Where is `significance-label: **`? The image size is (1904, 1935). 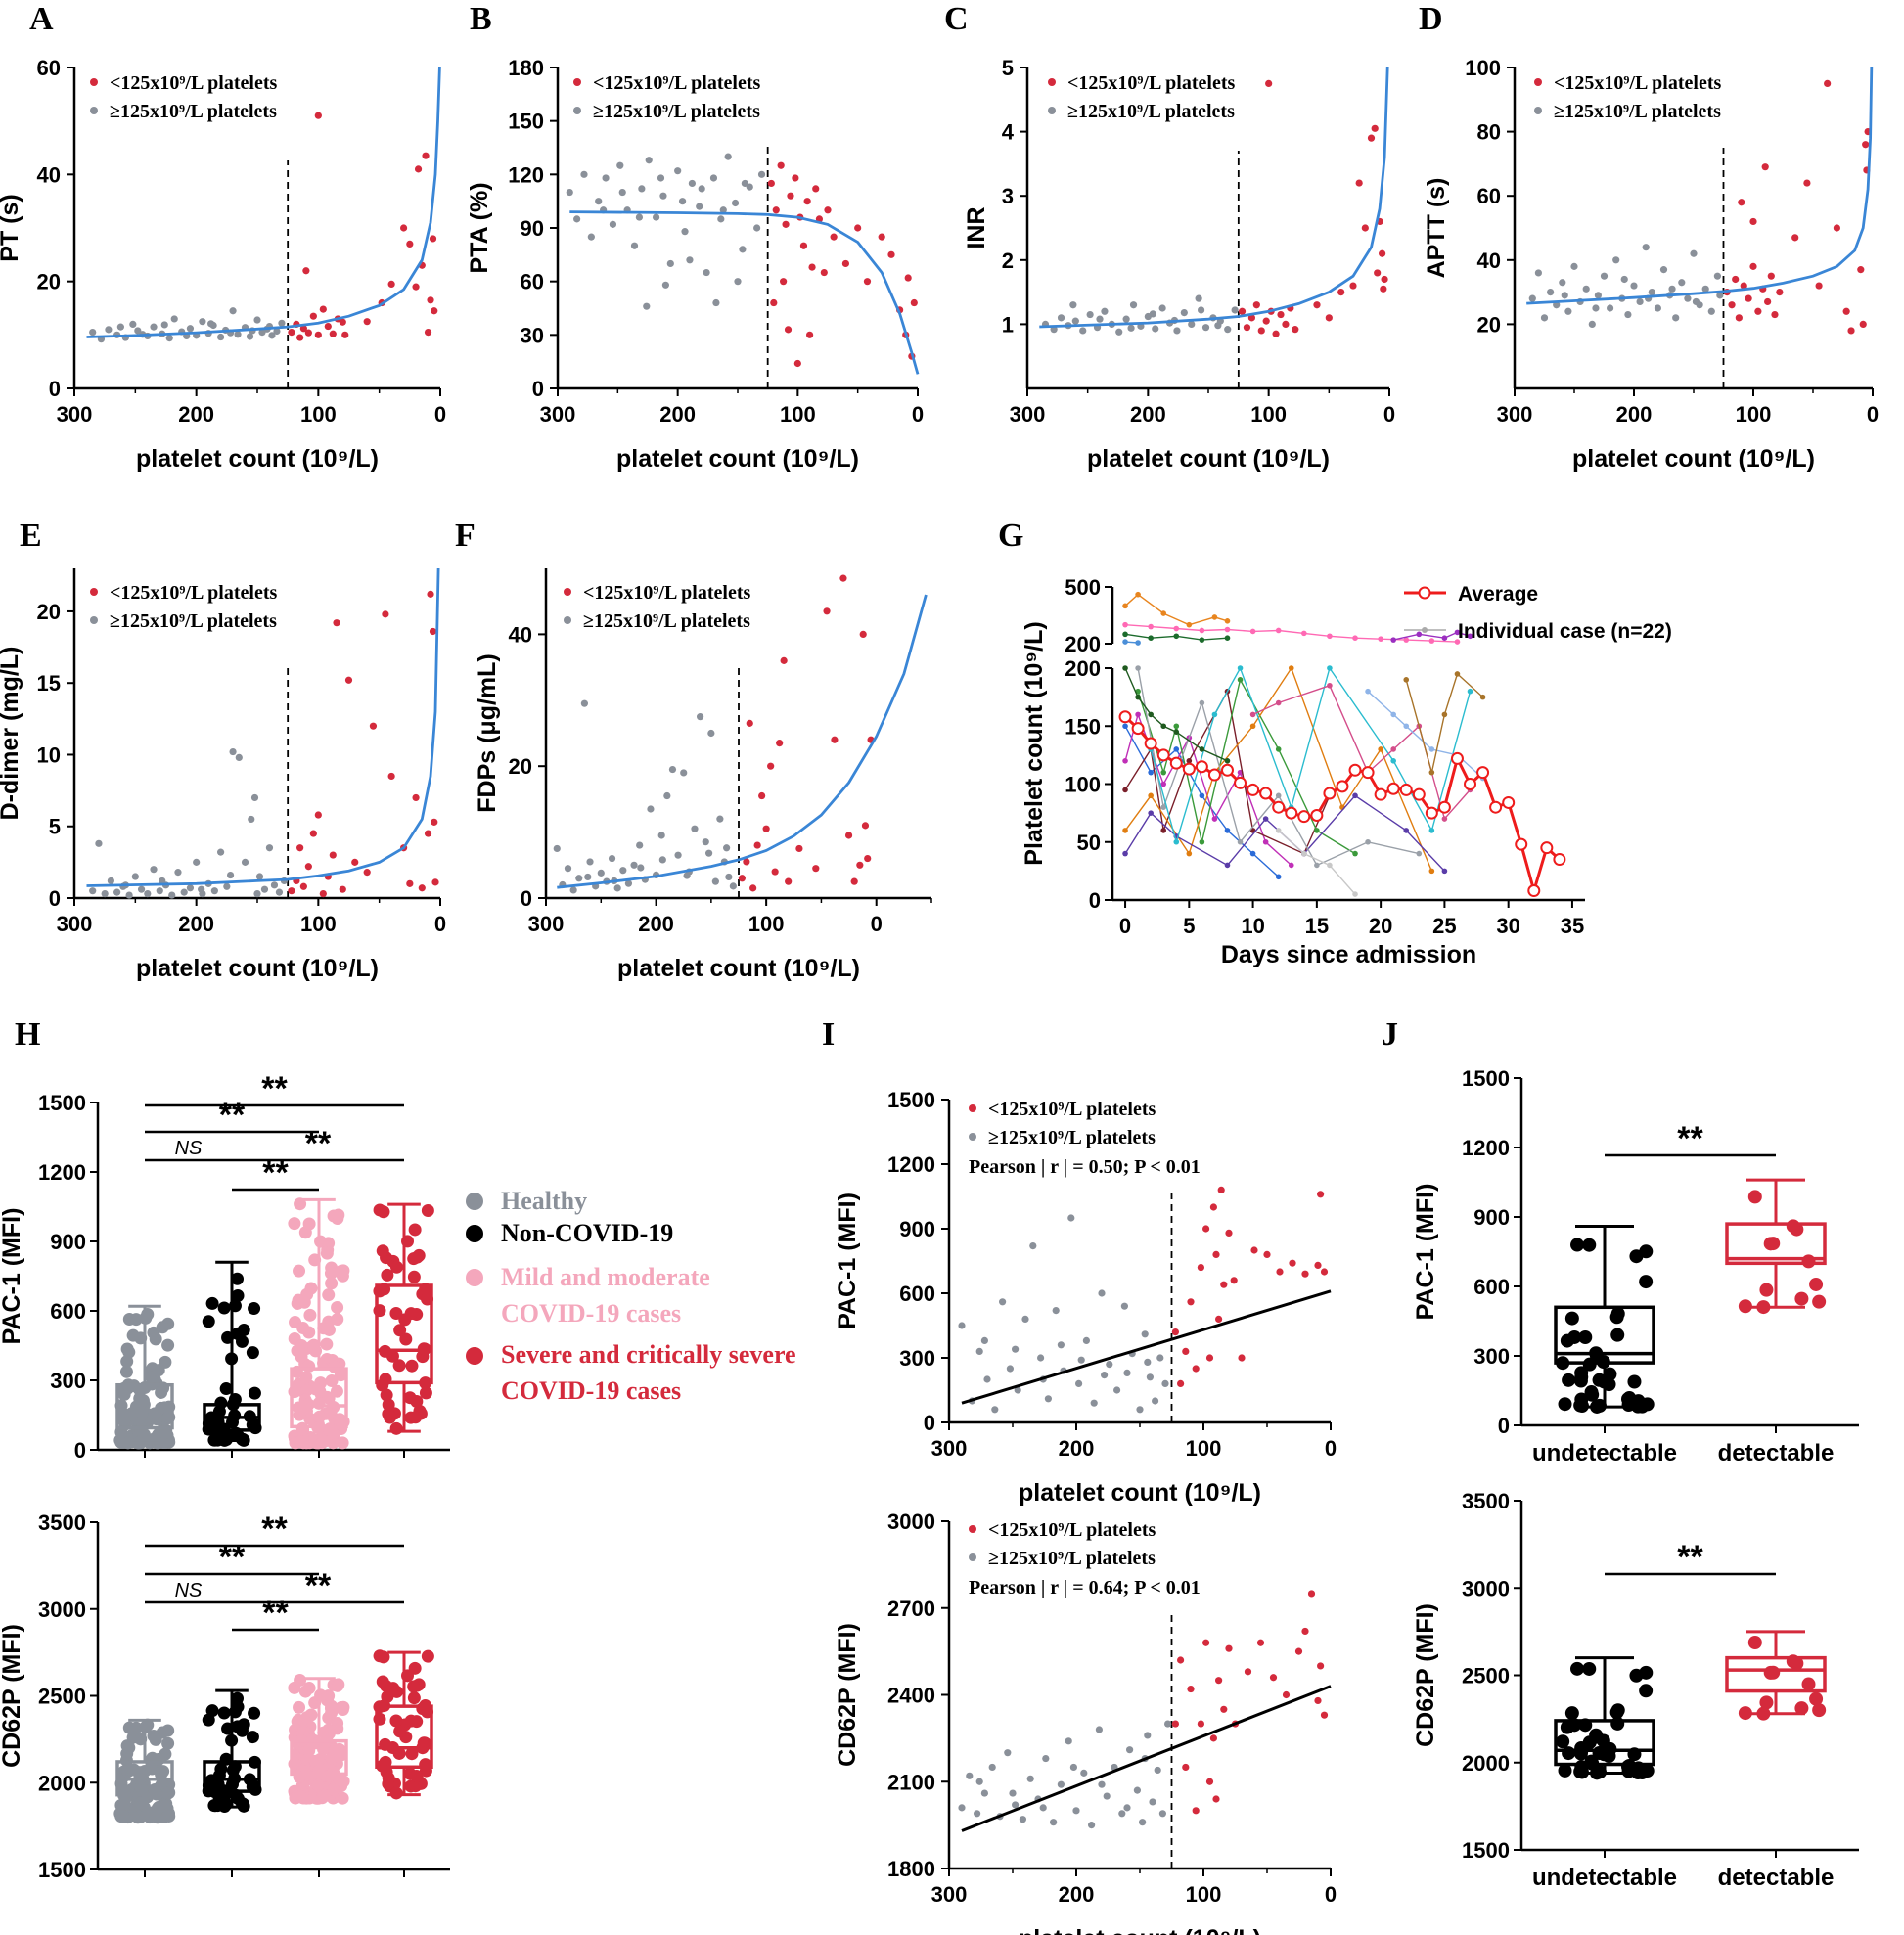 significance-label: ** is located at coordinates (232, 1115).